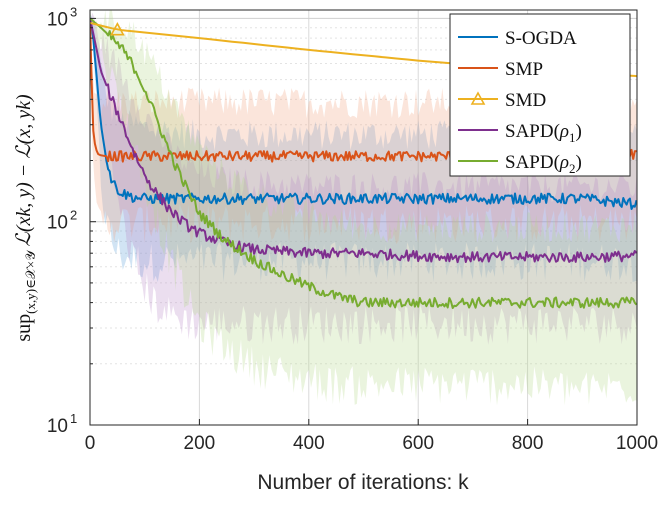 Image resolution: width=664 pixels, height=505 pixels. What do you see at coordinates (73, 215) in the screenshot?
I see `y-tick-label-exponent: 2` at bounding box center [73, 215].